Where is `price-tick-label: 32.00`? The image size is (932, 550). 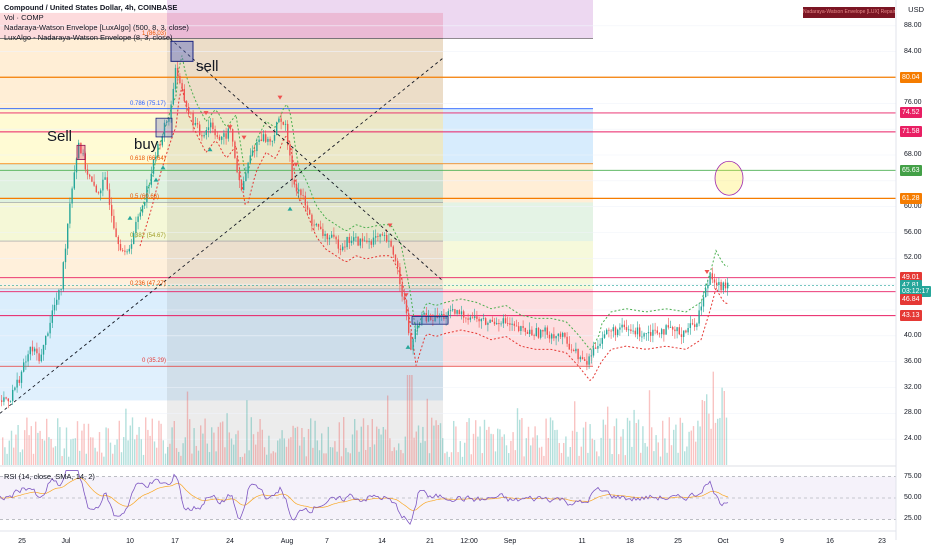 price-tick-label: 32.00 is located at coordinates (913, 387).